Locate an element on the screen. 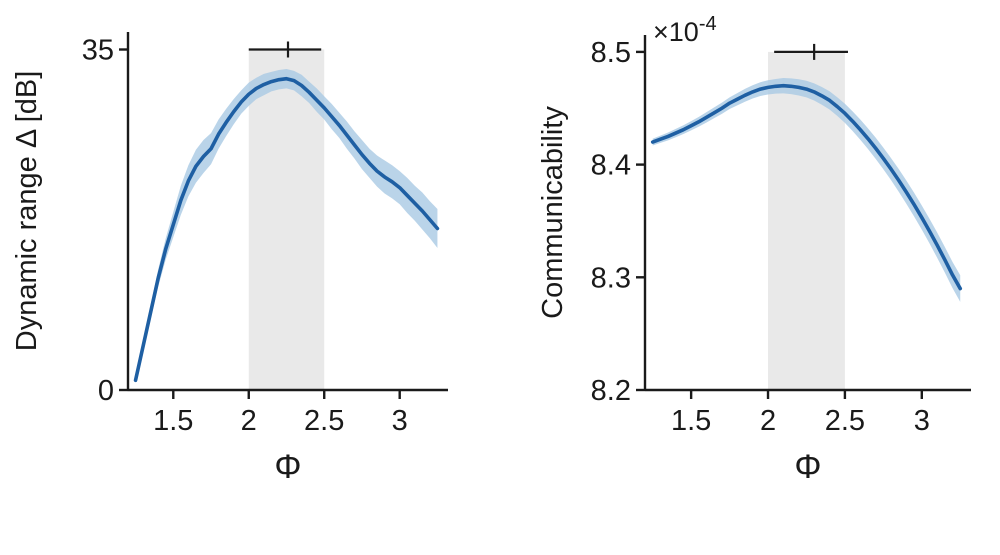  y-axis-multiplier: ×10⁻⁴ is located at coordinates (685, 30).